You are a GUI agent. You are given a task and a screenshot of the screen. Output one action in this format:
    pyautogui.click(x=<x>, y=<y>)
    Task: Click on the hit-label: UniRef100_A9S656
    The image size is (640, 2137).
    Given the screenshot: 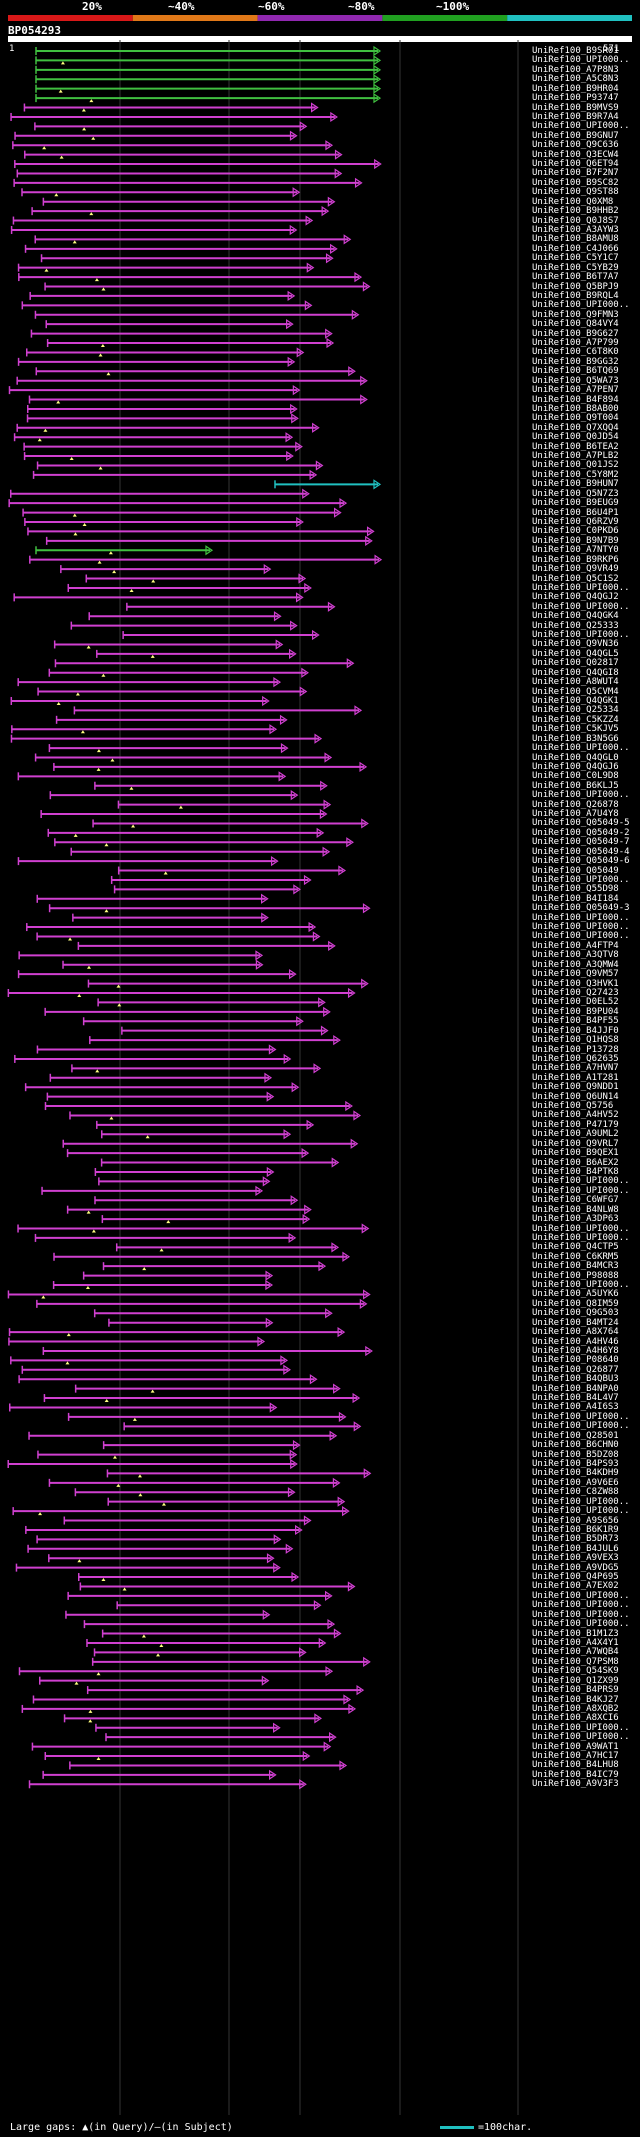 What is the action you would take?
    pyautogui.click(x=575, y=1520)
    